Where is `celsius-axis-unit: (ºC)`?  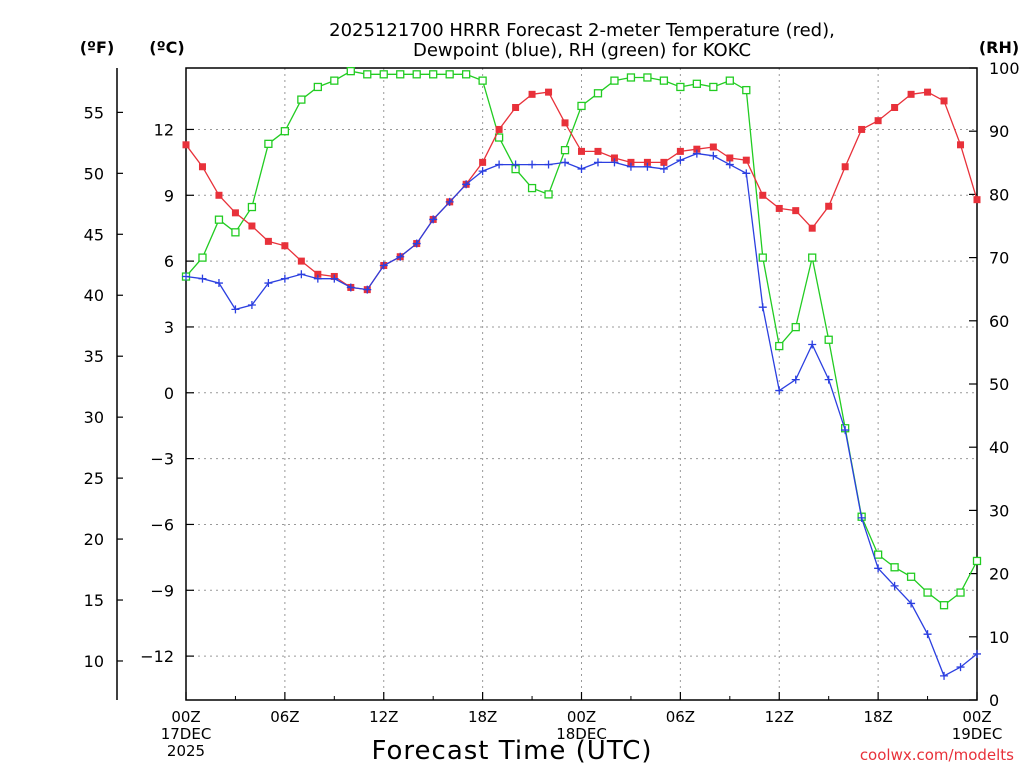 celsius-axis-unit: (ºC) is located at coordinates (166, 47).